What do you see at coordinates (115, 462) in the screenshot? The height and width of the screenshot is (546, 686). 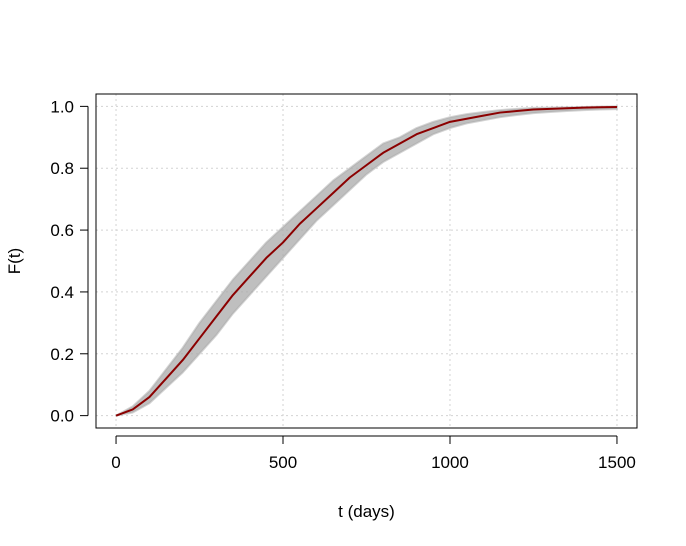 I see `x-tick-label: 0` at bounding box center [115, 462].